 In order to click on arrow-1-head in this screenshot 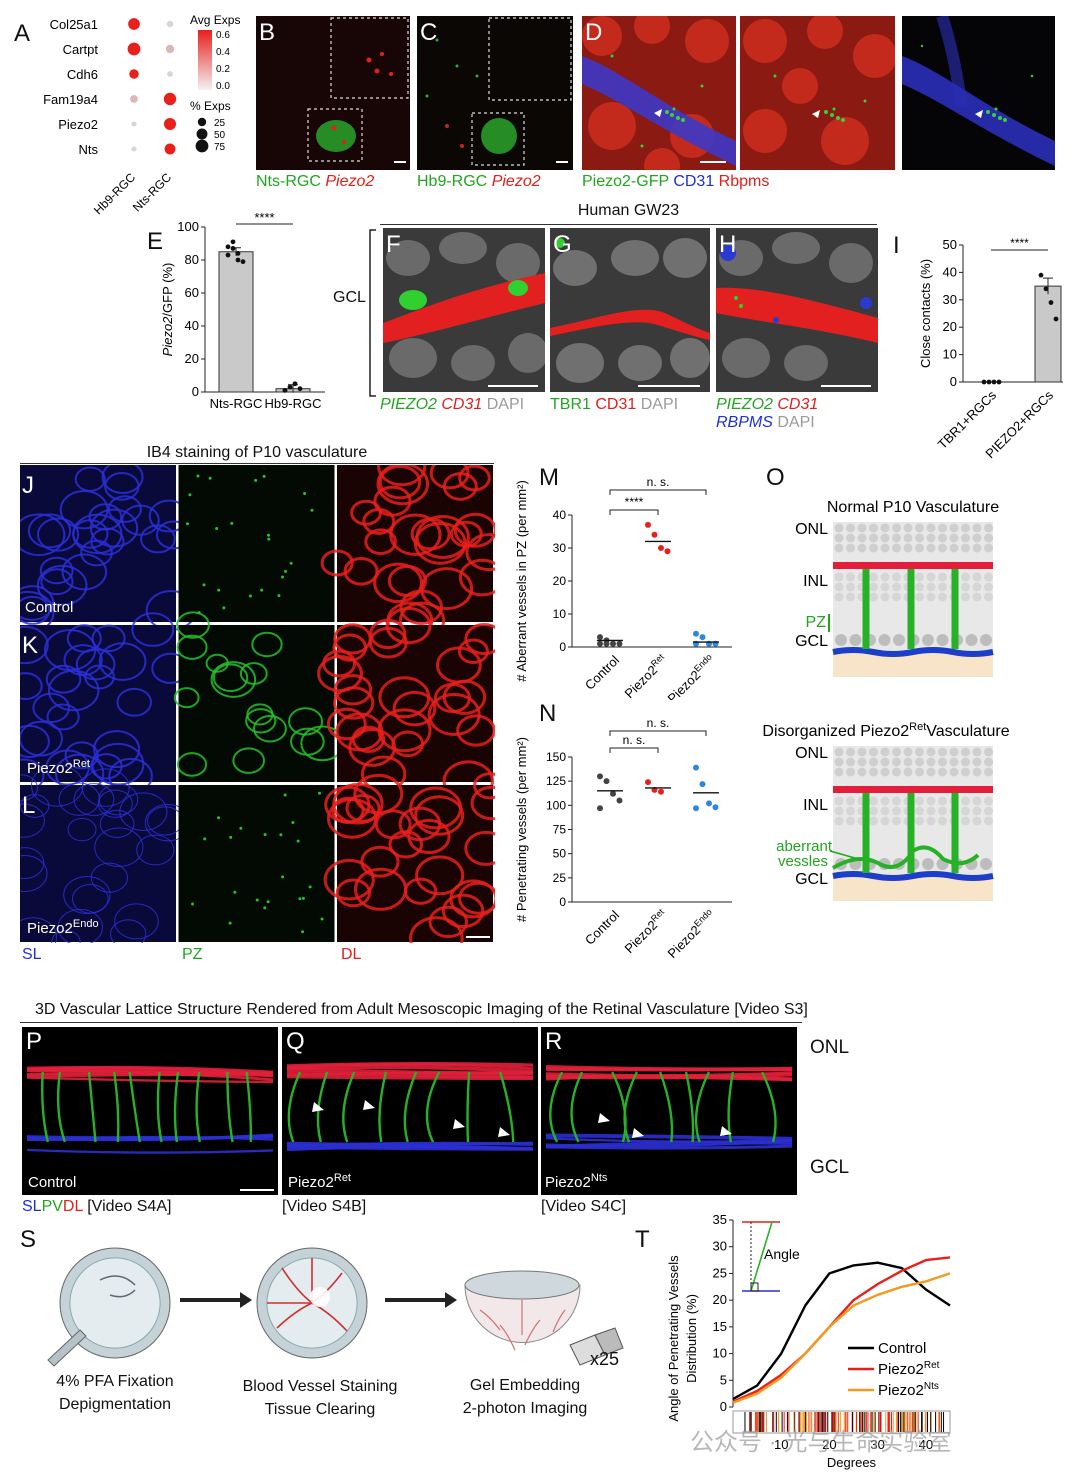, I will do `click(246, 1300)`.